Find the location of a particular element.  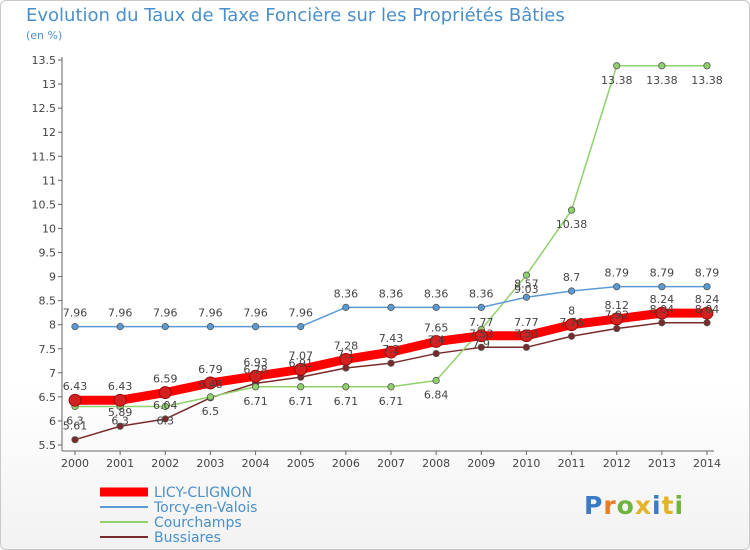

x-tick-label: 2010 is located at coordinates (526, 463).